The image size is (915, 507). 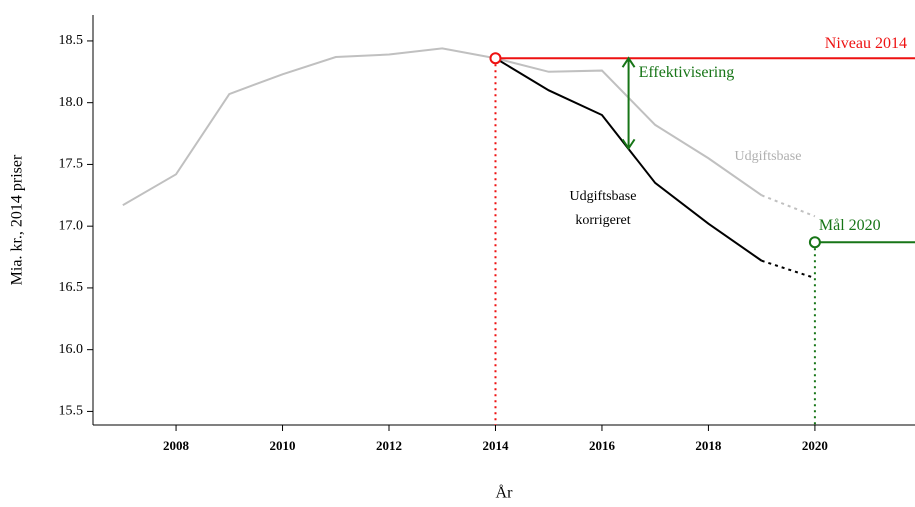 I want to click on y-tick-label: 16.5, so click(x=71, y=287).